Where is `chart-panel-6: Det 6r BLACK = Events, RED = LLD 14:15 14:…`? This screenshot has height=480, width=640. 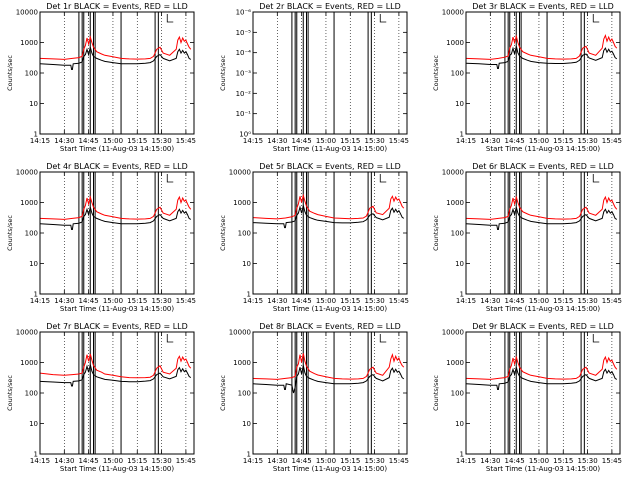 chart-panel-6: Det 6r BLACK = Events, RED = LLD 14:15 14:… is located at coordinates (527, 237).